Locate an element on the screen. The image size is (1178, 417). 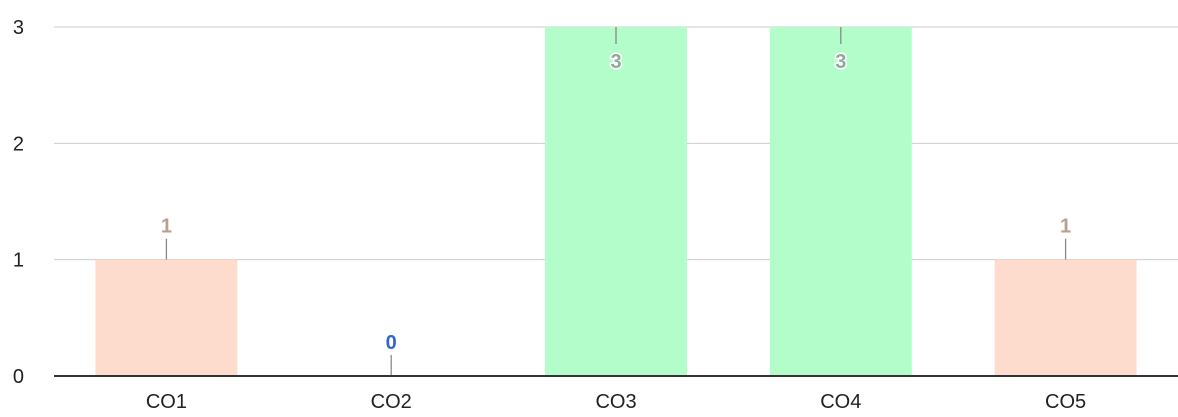
x-tick-label-co4: CO4 is located at coordinates (840, 402).